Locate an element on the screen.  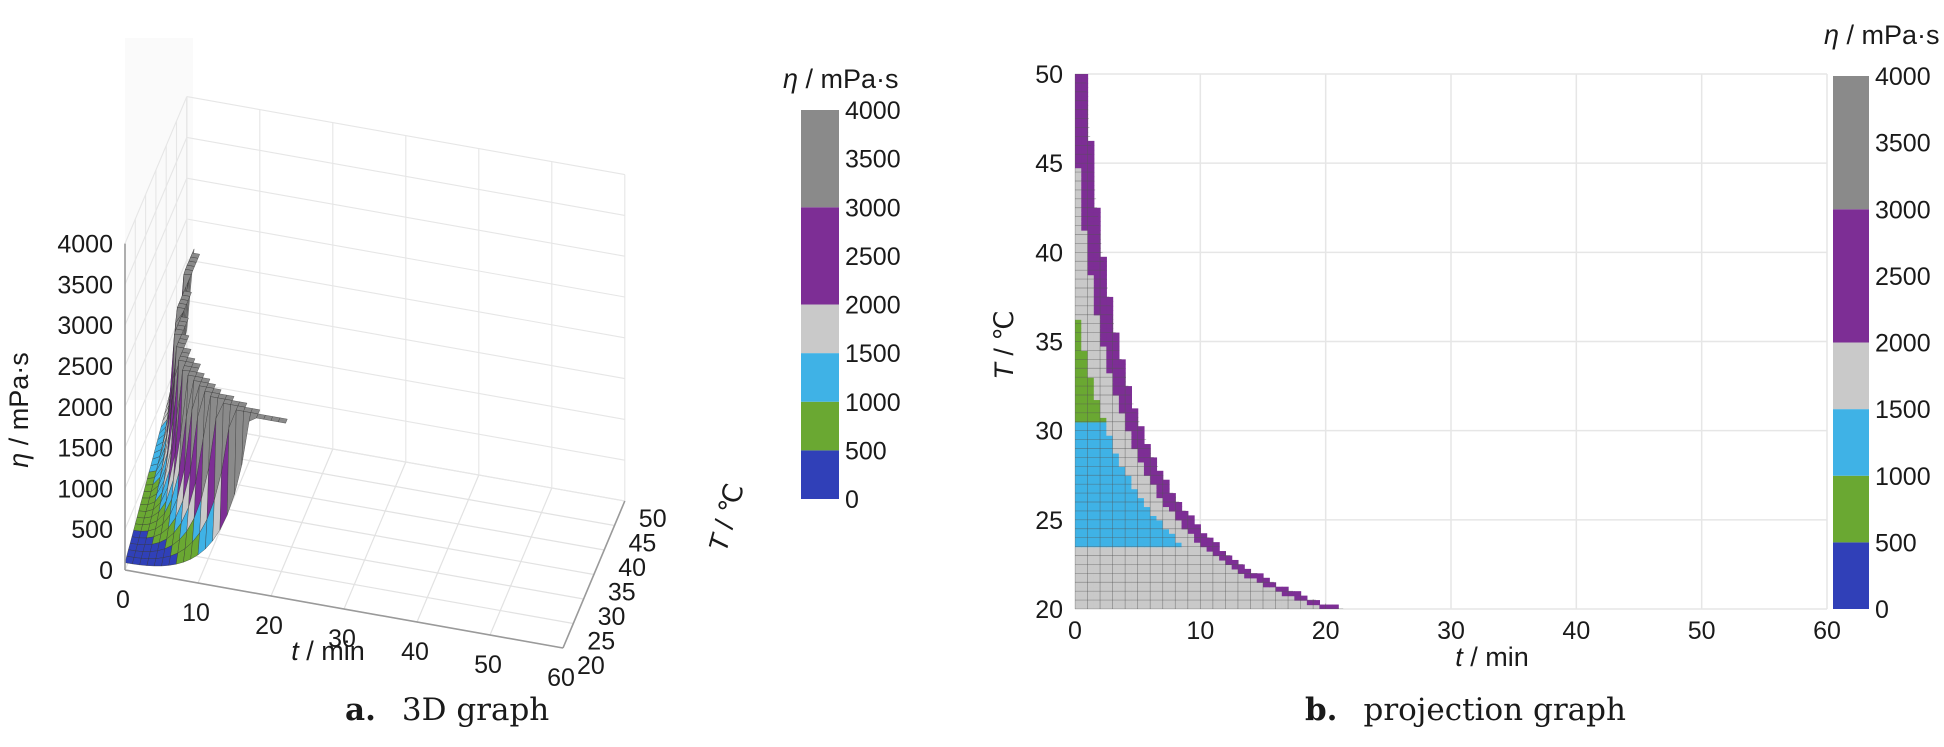
colorbar-tick-label: 2500 is located at coordinates (1903, 277).